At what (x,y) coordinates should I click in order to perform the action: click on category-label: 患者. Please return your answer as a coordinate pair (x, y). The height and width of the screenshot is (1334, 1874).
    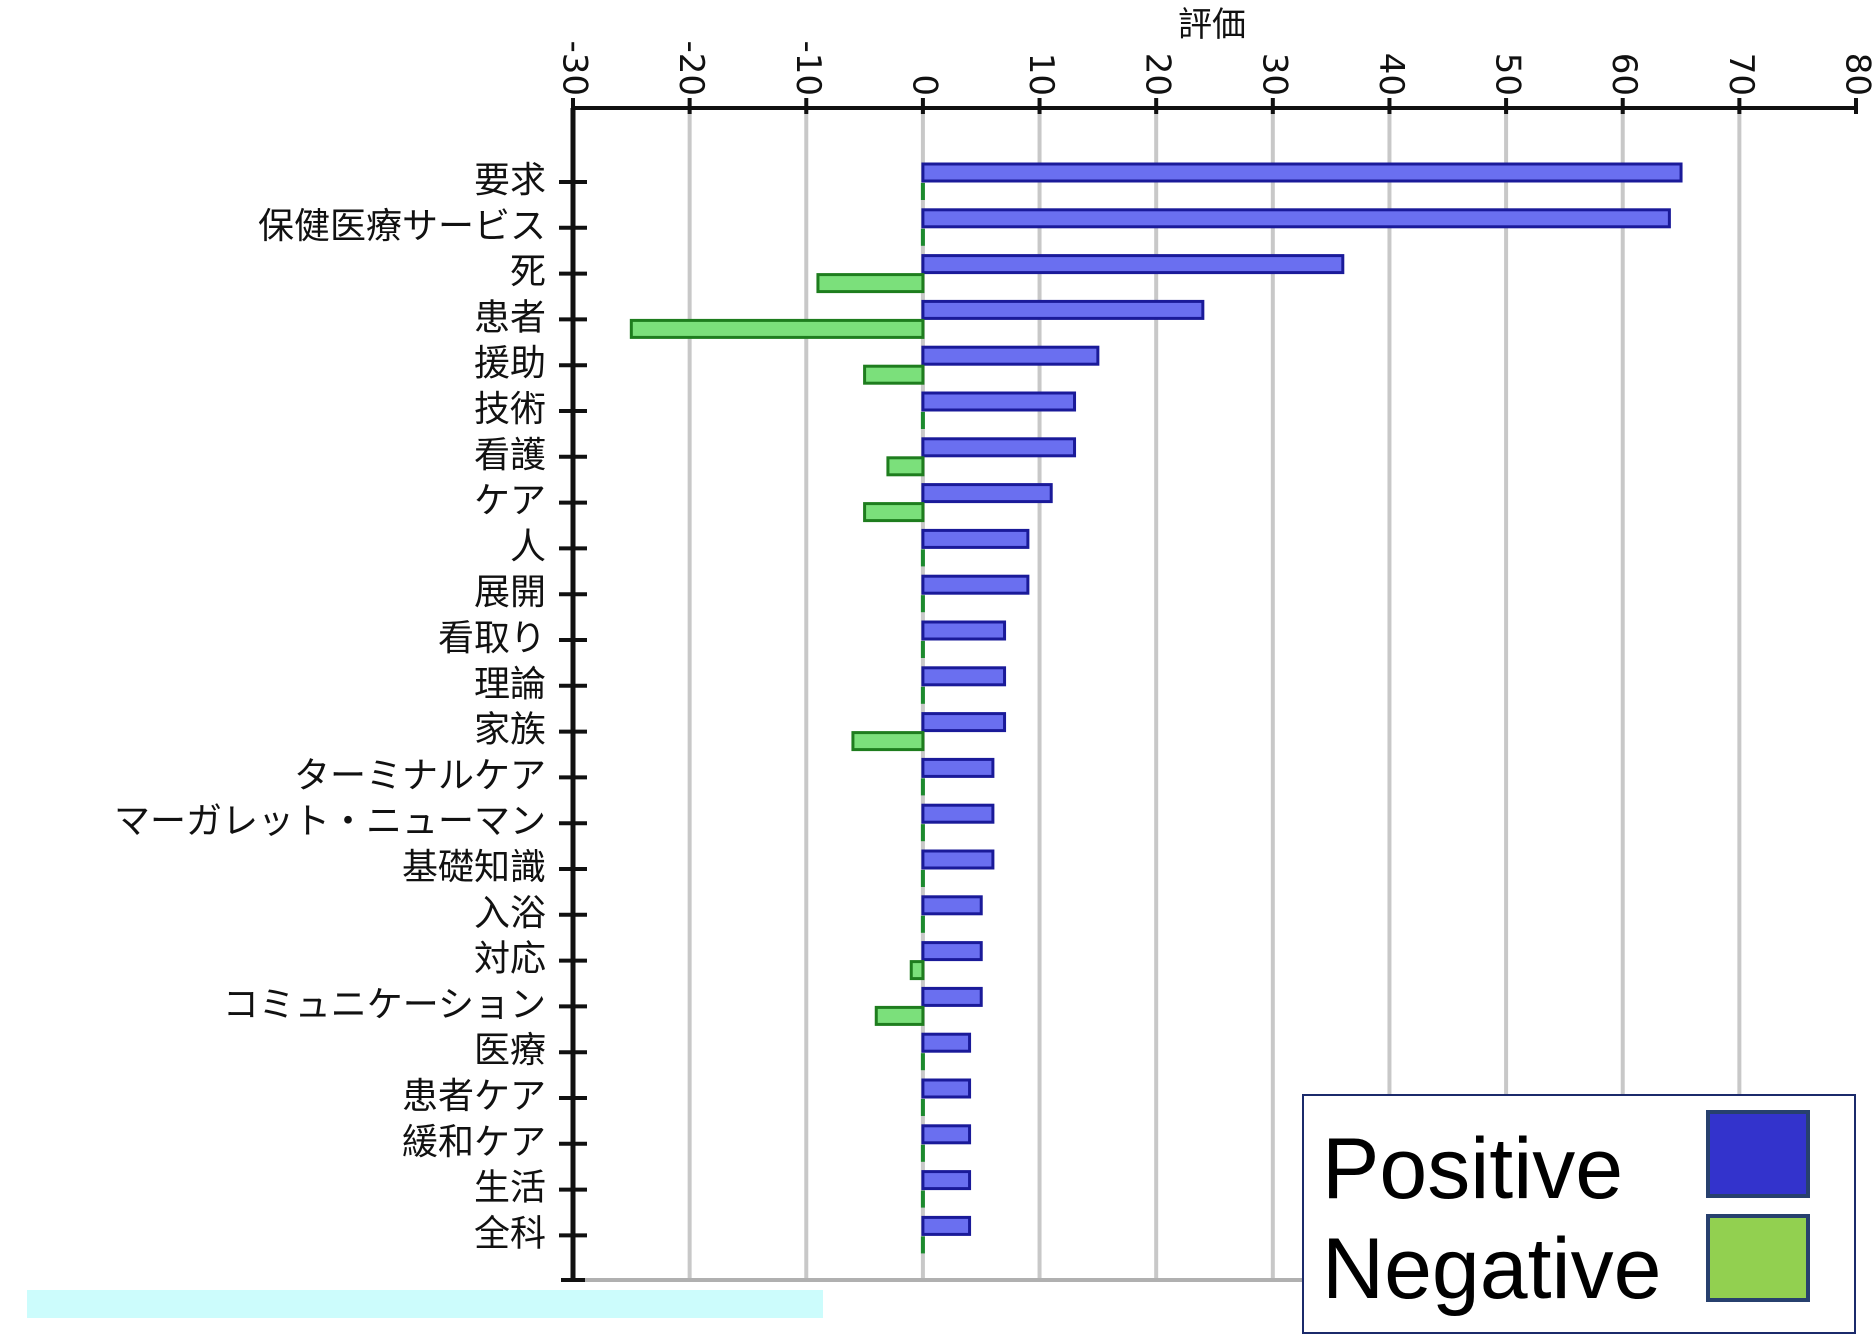
    Looking at the image, I should click on (510, 317).